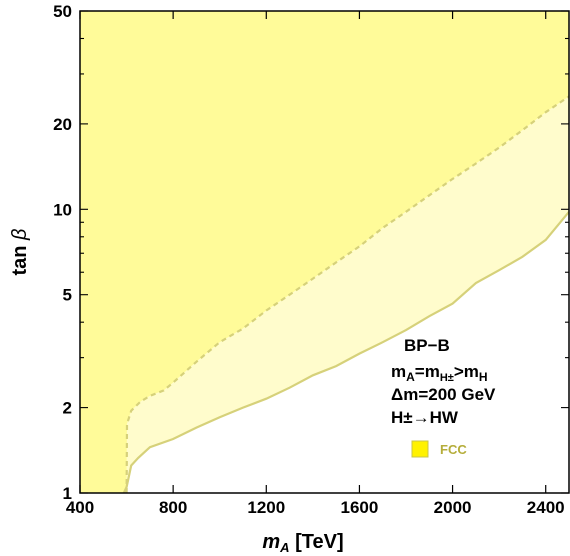 Image resolution: width=570 pixels, height=556 pixels. Describe the element at coordinates (62, 11) in the screenshot. I see `y-tick-label: 50` at that location.